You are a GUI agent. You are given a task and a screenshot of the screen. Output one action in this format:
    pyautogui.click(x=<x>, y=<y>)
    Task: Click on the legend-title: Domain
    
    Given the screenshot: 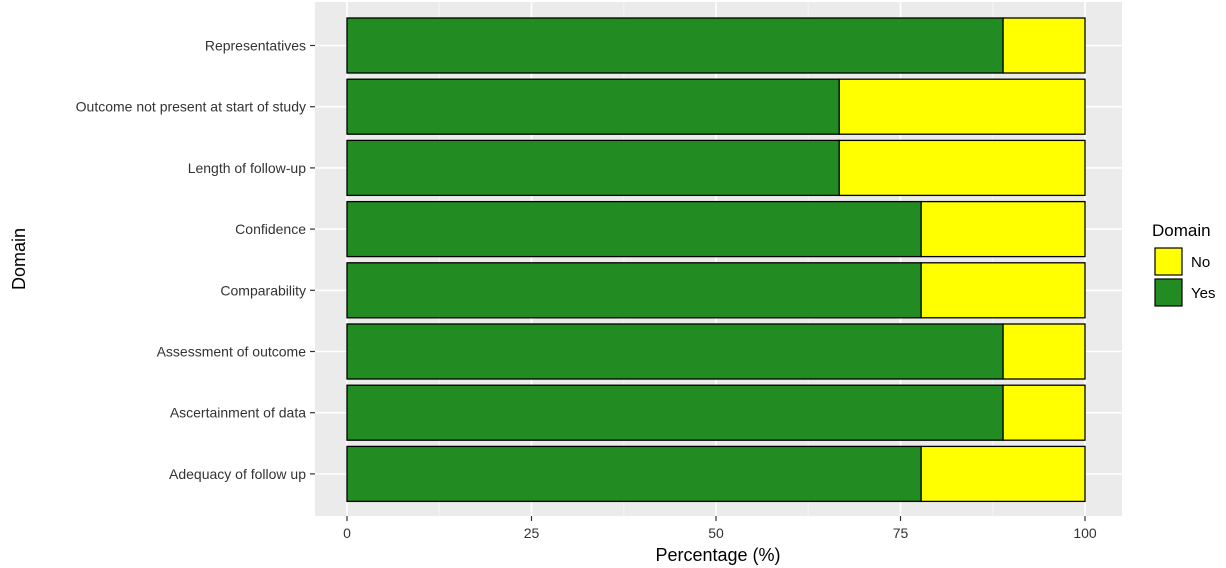 What is the action you would take?
    pyautogui.click(x=1181, y=230)
    